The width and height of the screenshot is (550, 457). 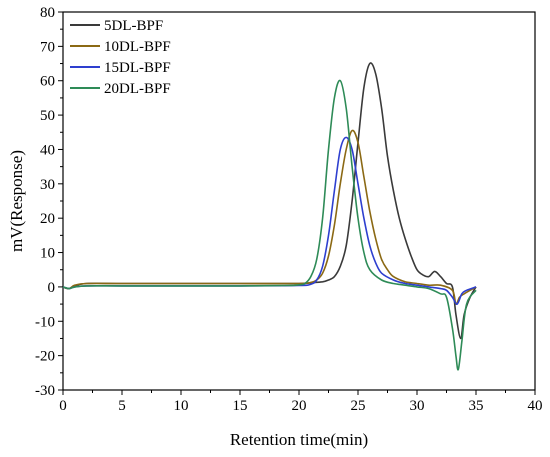 I want to click on y-tick-label: 60, so click(x=47, y=82).